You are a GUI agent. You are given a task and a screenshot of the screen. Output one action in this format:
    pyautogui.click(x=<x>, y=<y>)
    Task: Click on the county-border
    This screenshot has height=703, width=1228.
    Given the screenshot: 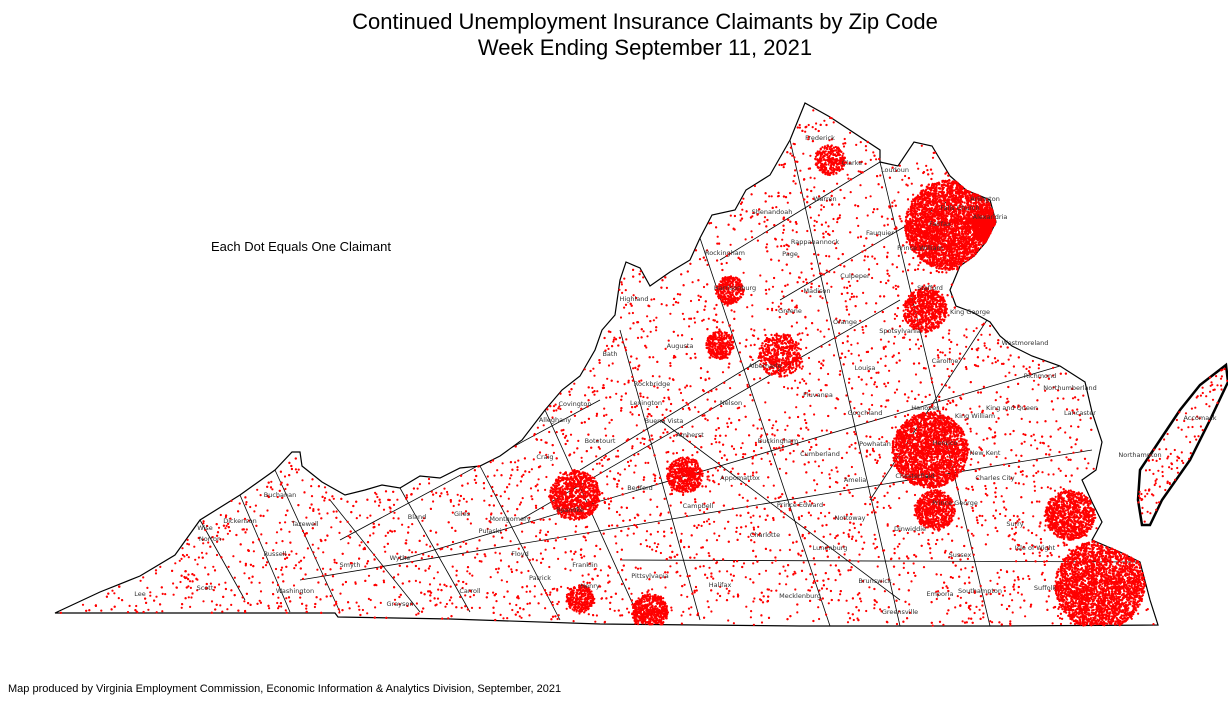 What is the action you would take?
    pyautogui.click(x=800, y=211)
    